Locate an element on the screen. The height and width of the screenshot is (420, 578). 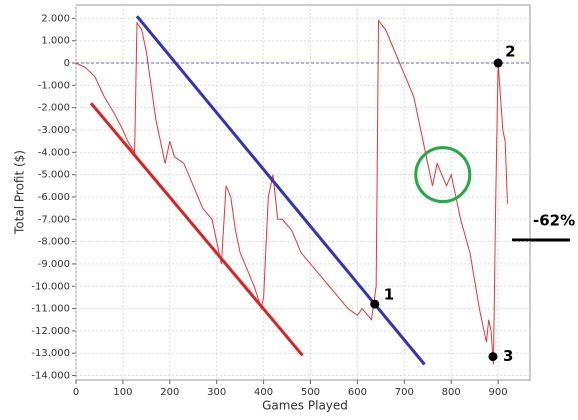
y-tick-label: -13.000 is located at coordinates (50, 353).